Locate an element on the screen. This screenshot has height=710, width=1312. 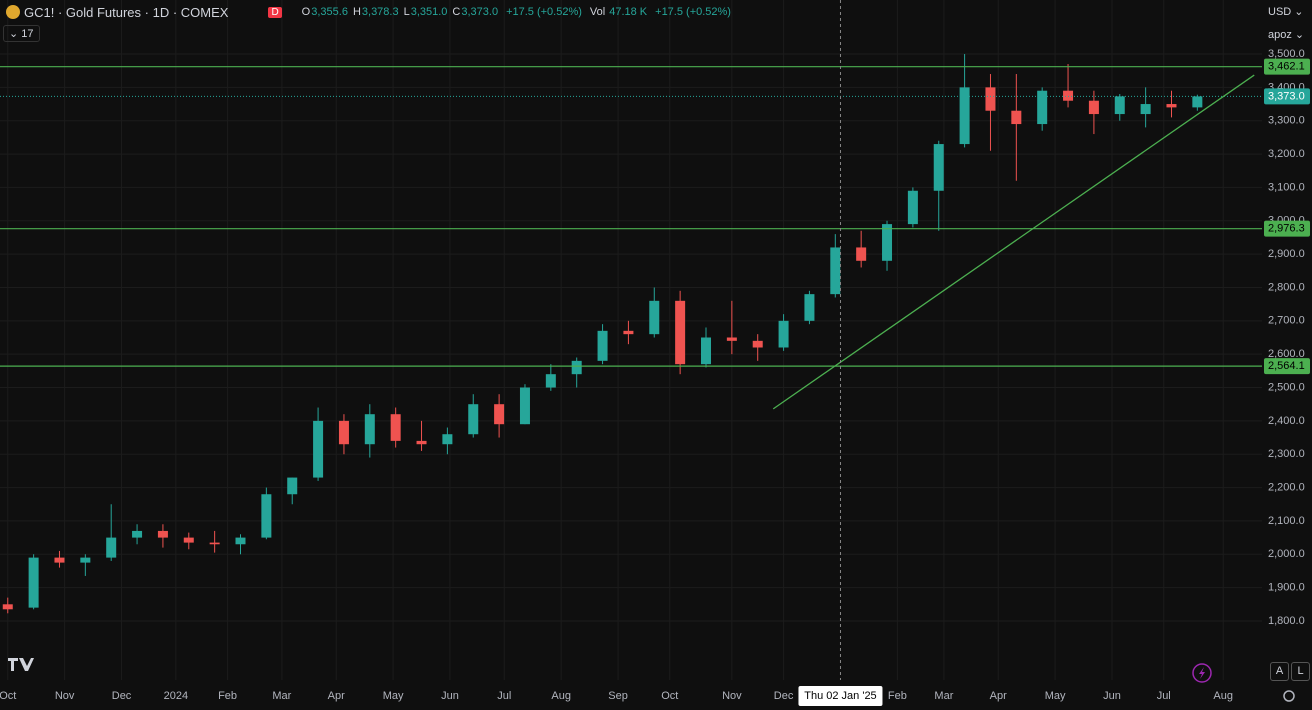
quote: O 3,355.6 H 3,378.3 L 3,351.0 C 3,373.0 is located at coordinates (402, 12).